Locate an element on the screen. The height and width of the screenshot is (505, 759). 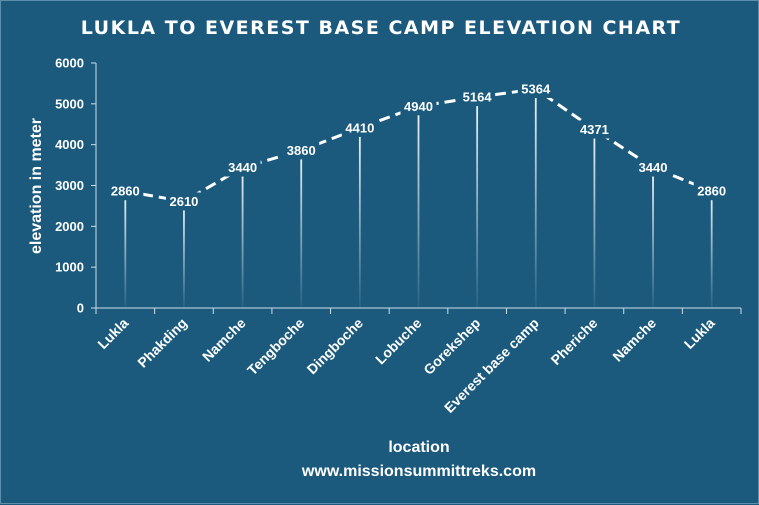
x-tick-label: Phakding is located at coordinates (162, 343).